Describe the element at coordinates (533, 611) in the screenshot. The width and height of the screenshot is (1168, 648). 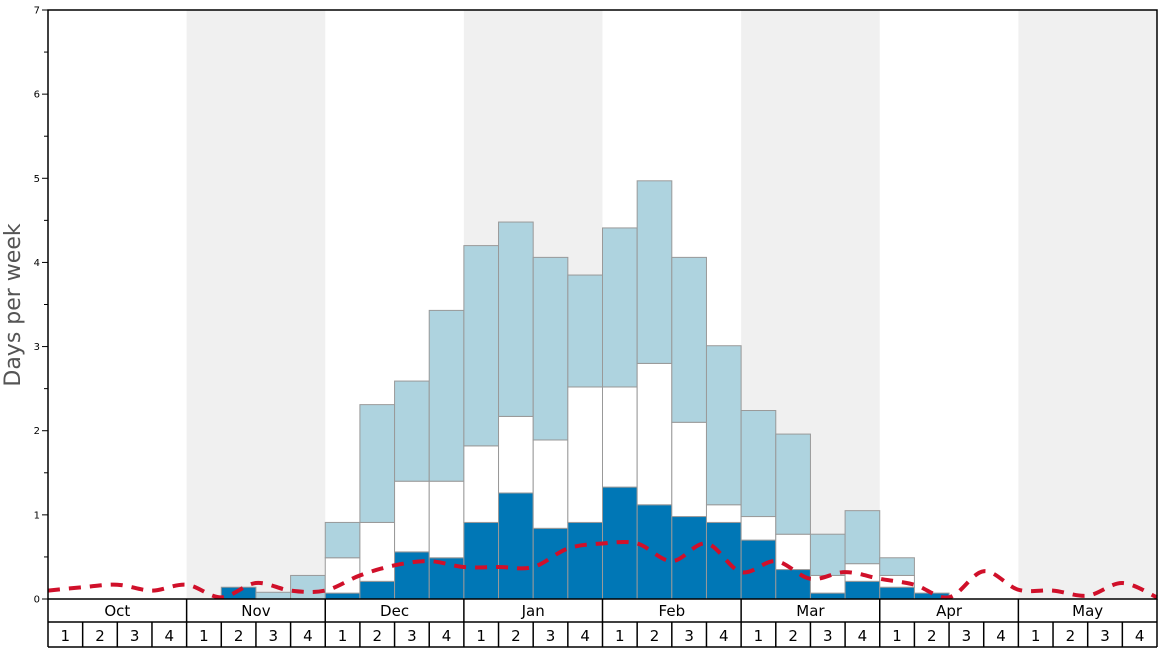
I see `month-label-jan: Jan` at that location.